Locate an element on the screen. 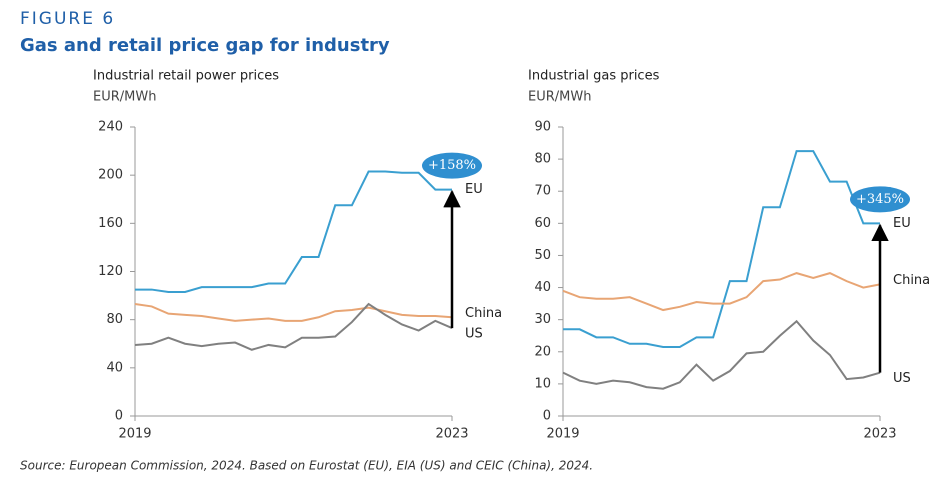 This screenshot has width=946, height=489. annotation: +158% is located at coordinates (452, 165).